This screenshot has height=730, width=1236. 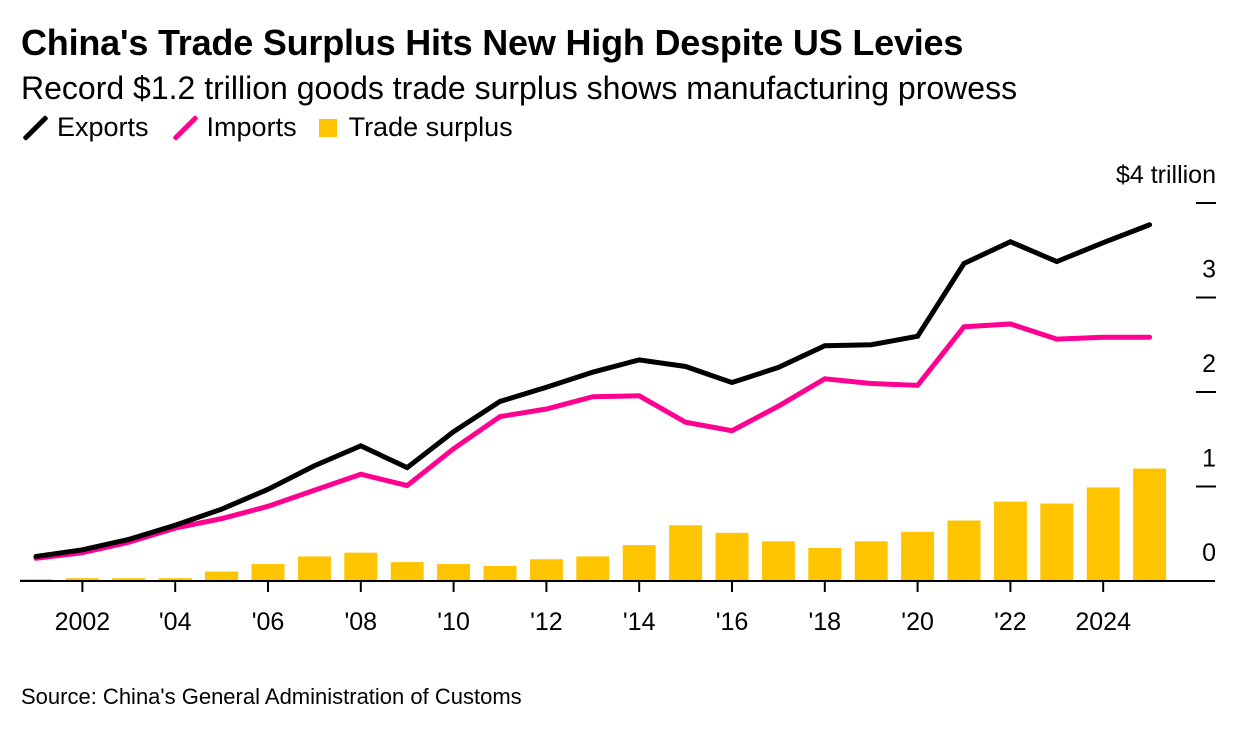 I want to click on legend-item-exports: Exports, so click(x=85, y=127).